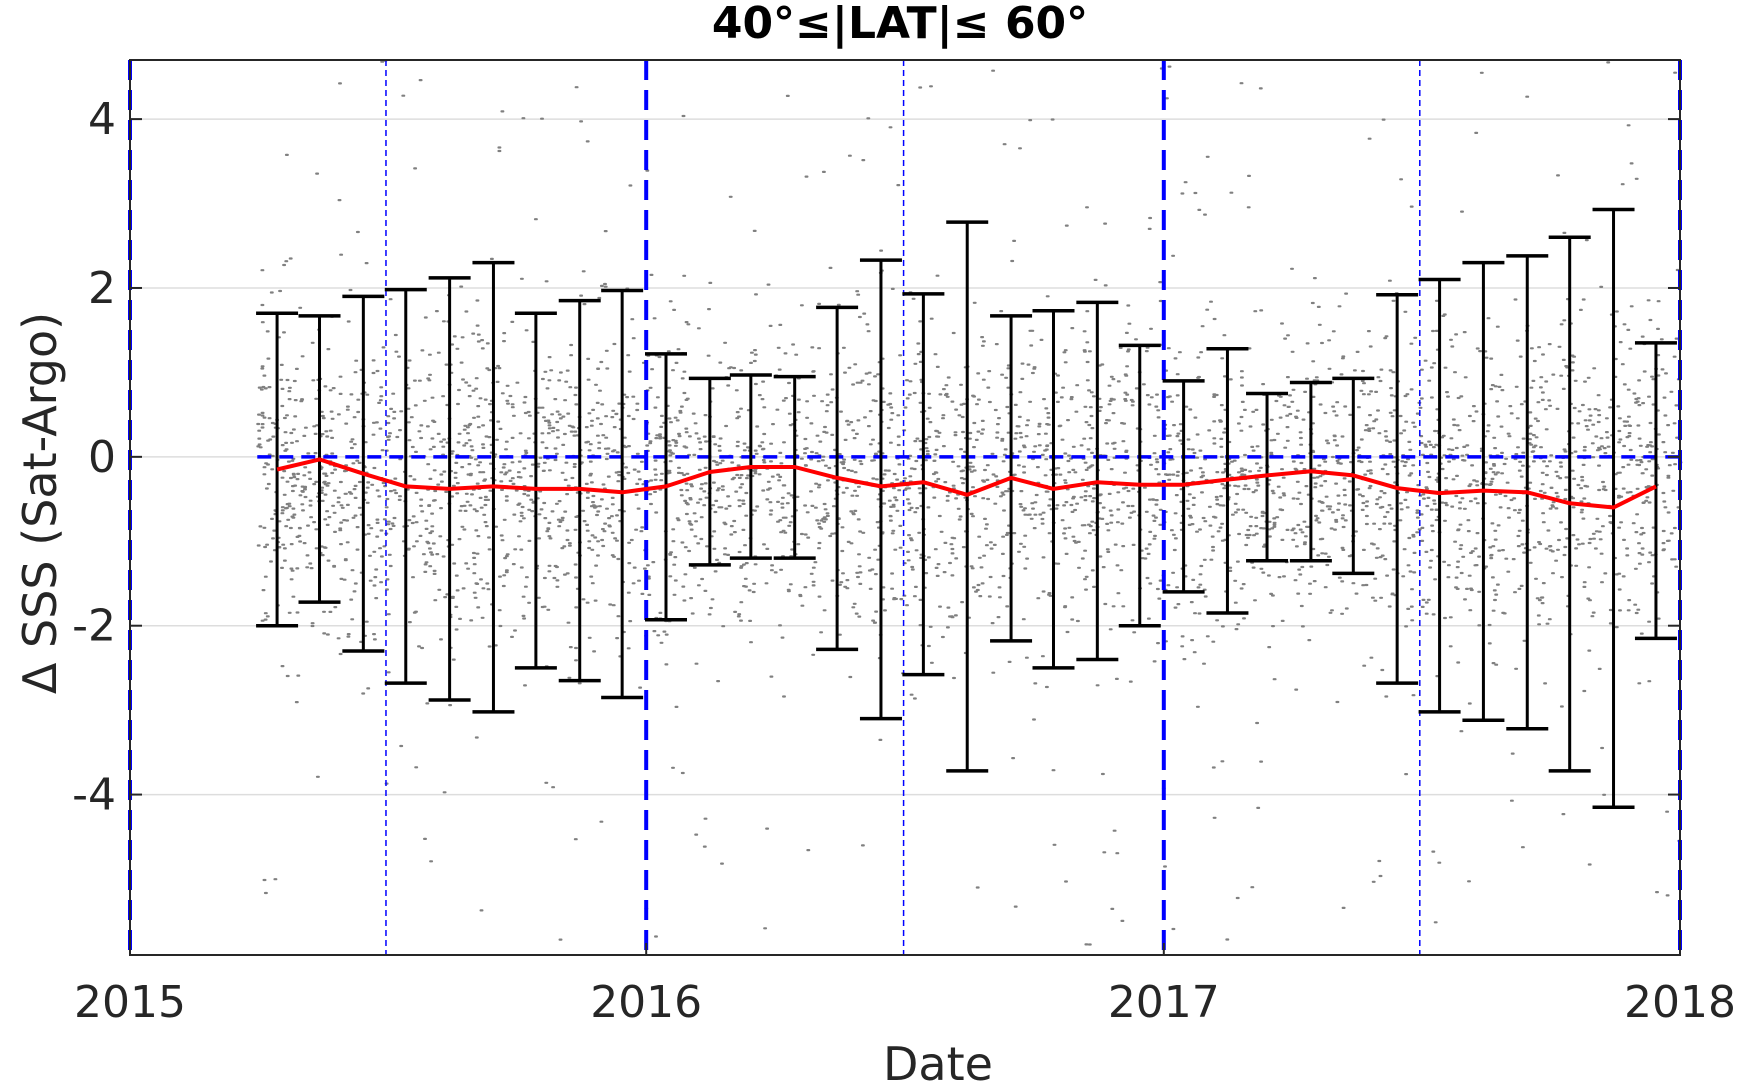 This screenshot has height=1087, width=1743. I want to click on y-tick-label: -2, so click(94, 626).